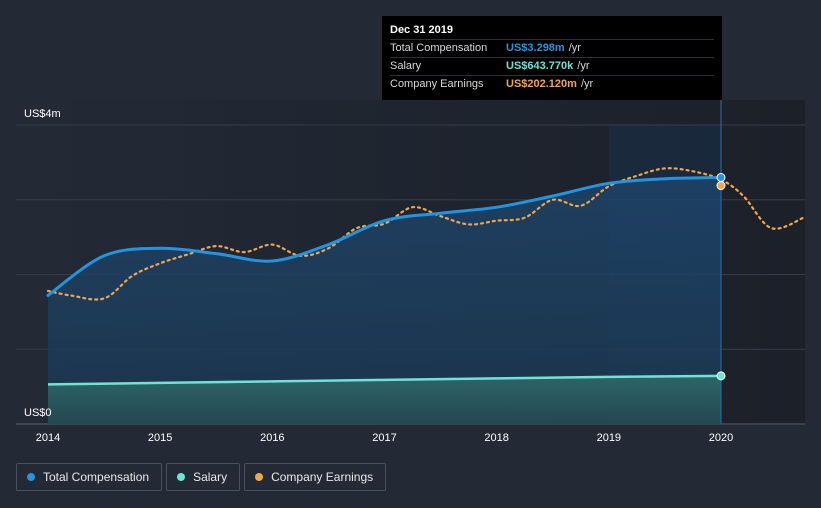 The width and height of the screenshot is (821, 508). I want to click on y-axis-top-label: US$4m, so click(42, 114).